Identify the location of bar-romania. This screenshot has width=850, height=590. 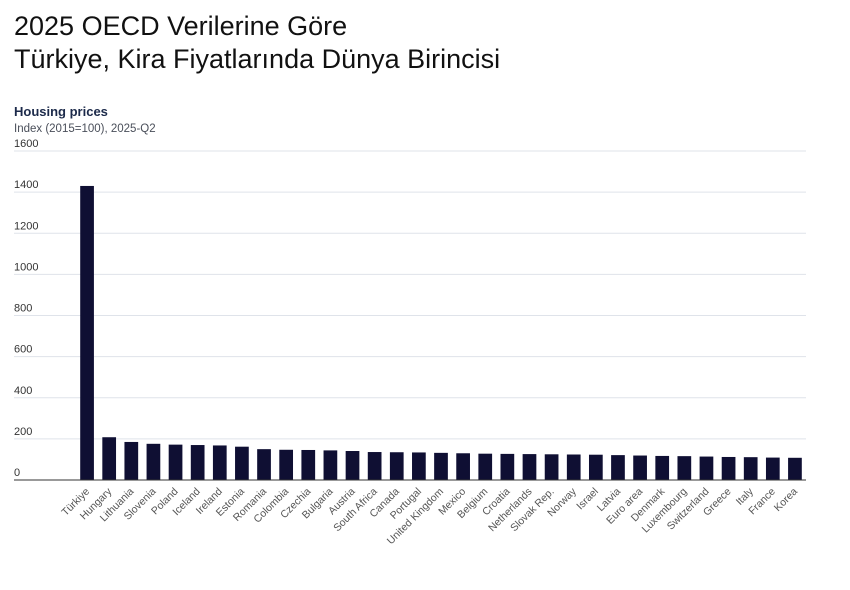
(264, 464).